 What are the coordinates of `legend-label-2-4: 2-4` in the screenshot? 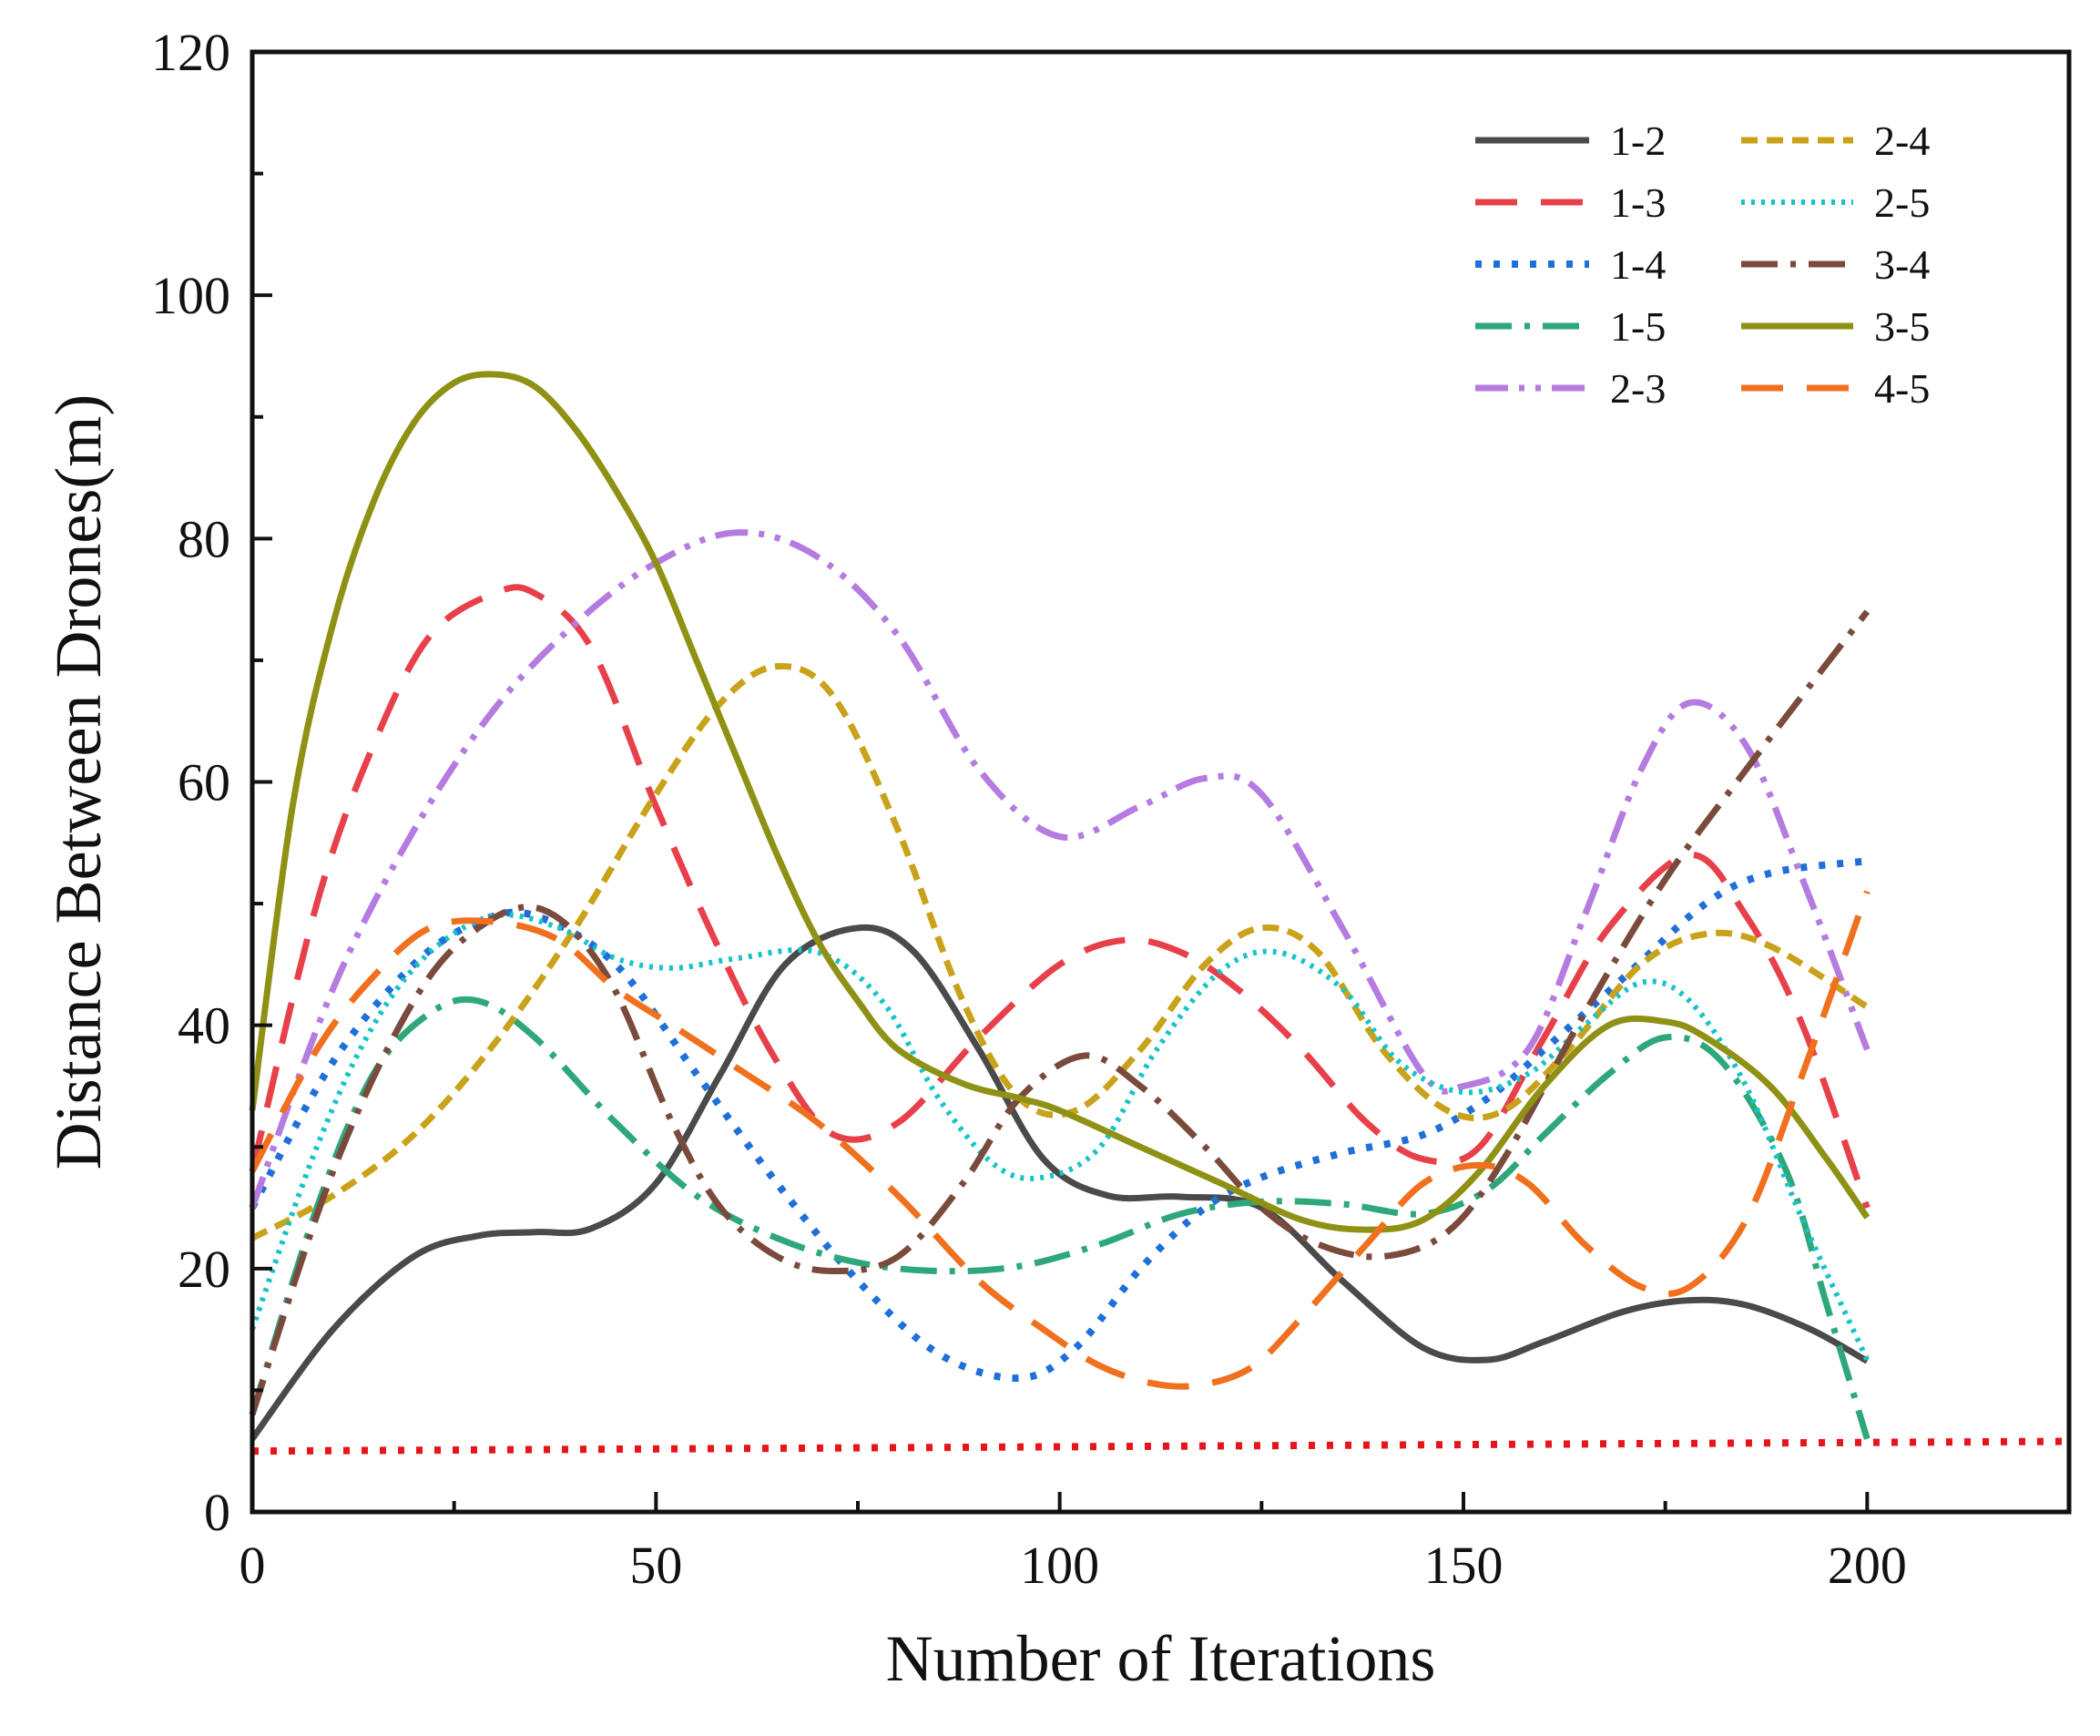 It's located at (1902, 141).